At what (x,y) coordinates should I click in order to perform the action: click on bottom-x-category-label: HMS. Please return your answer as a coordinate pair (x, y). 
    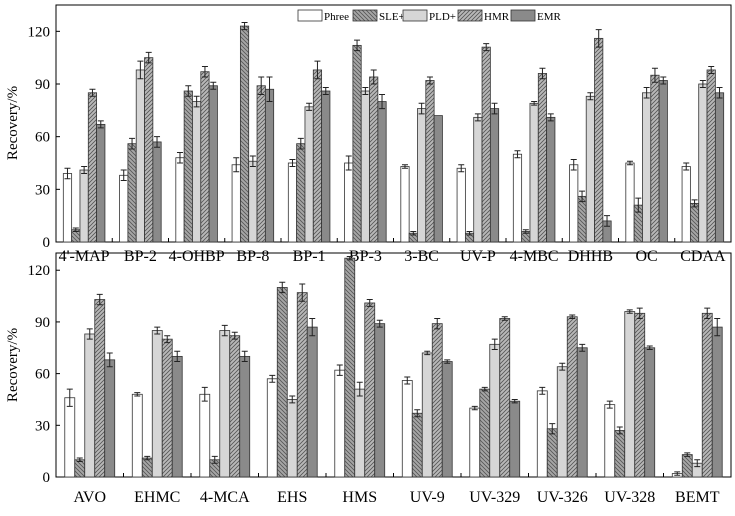
    Looking at the image, I should click on (359, 497).